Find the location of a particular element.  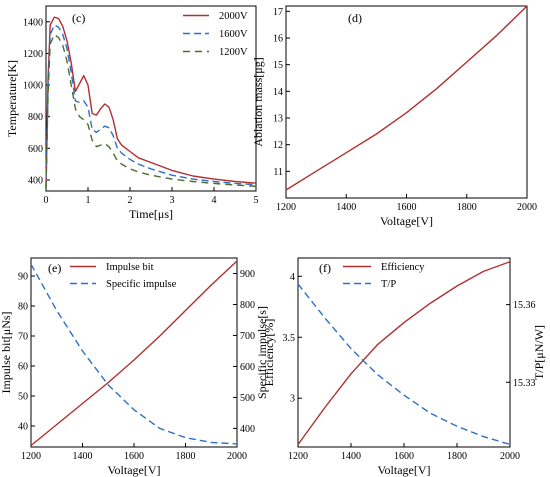

legend-entry-f-1: T/P is located at coordinates (388, 284).